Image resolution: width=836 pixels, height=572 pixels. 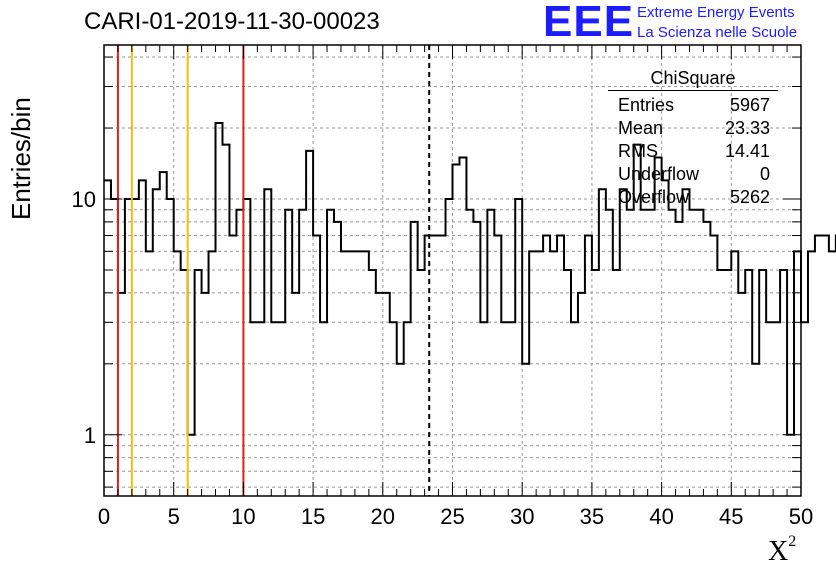 I want to click on x-tick-label: 10, so click(x=243, y=516).